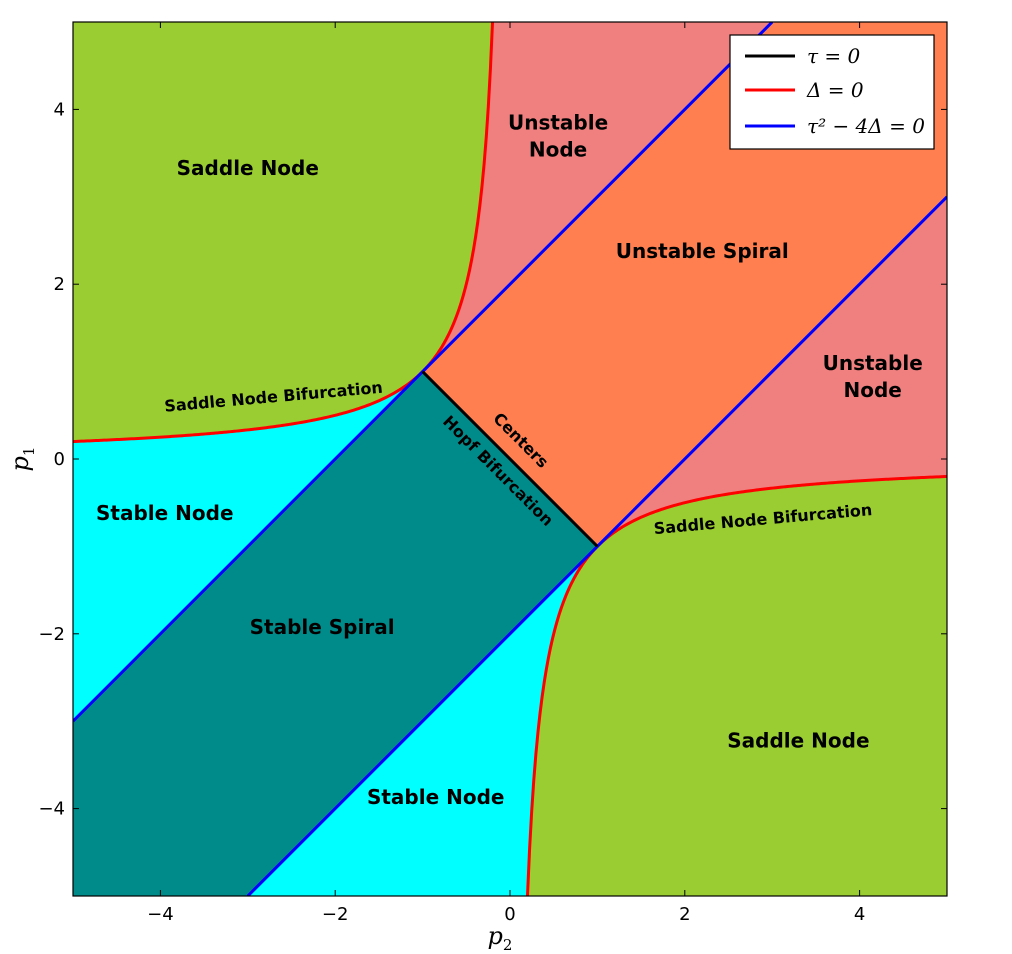 This screenshot has width=1012, height=954. What do you see at coordinates (160, 914) in the screenshot?
I see `x-tick-label: −4` at bounding box center [160, 914].